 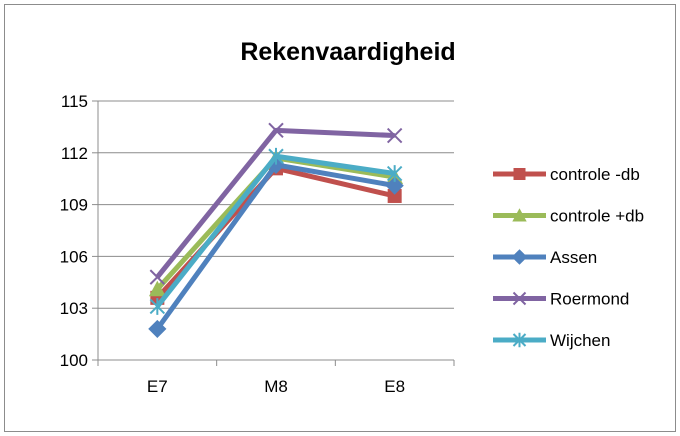 I want to click on legend-label: controle +db, so click(x=597, y=216).